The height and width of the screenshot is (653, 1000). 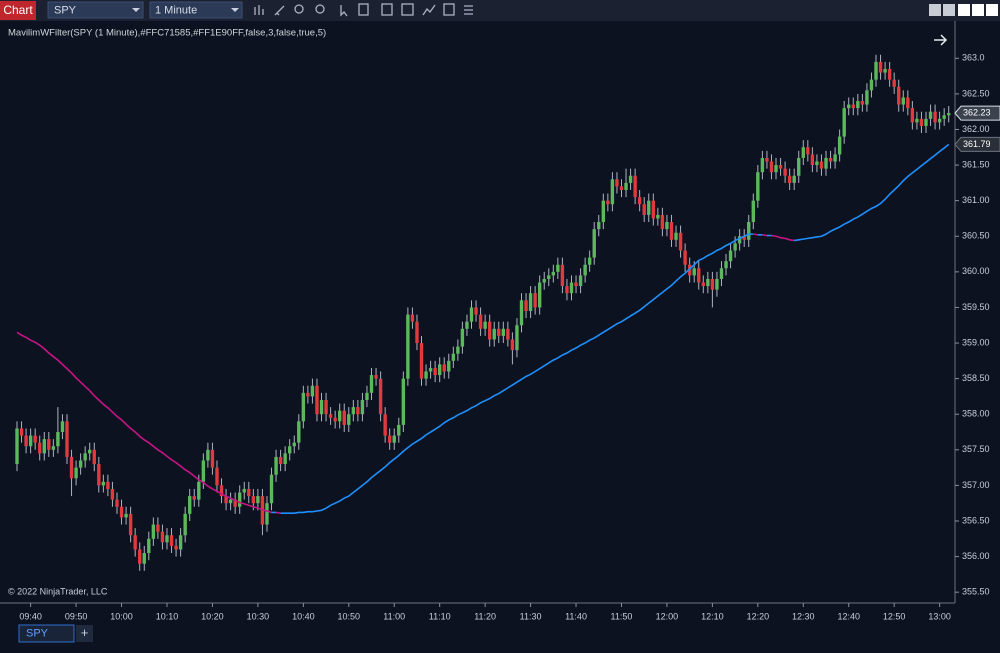 What do you see at coordinates (964, 10) in the screenshot?
I see `minimize-button` at bounding box center [964, 10].